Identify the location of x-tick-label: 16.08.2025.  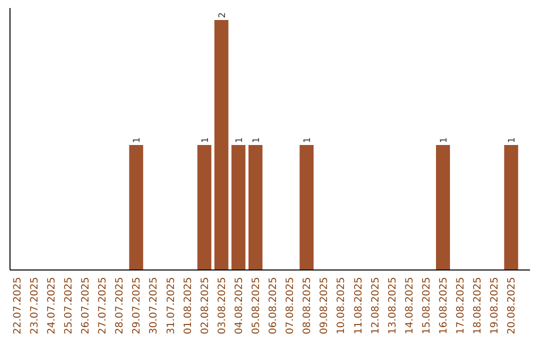
(444, 305).